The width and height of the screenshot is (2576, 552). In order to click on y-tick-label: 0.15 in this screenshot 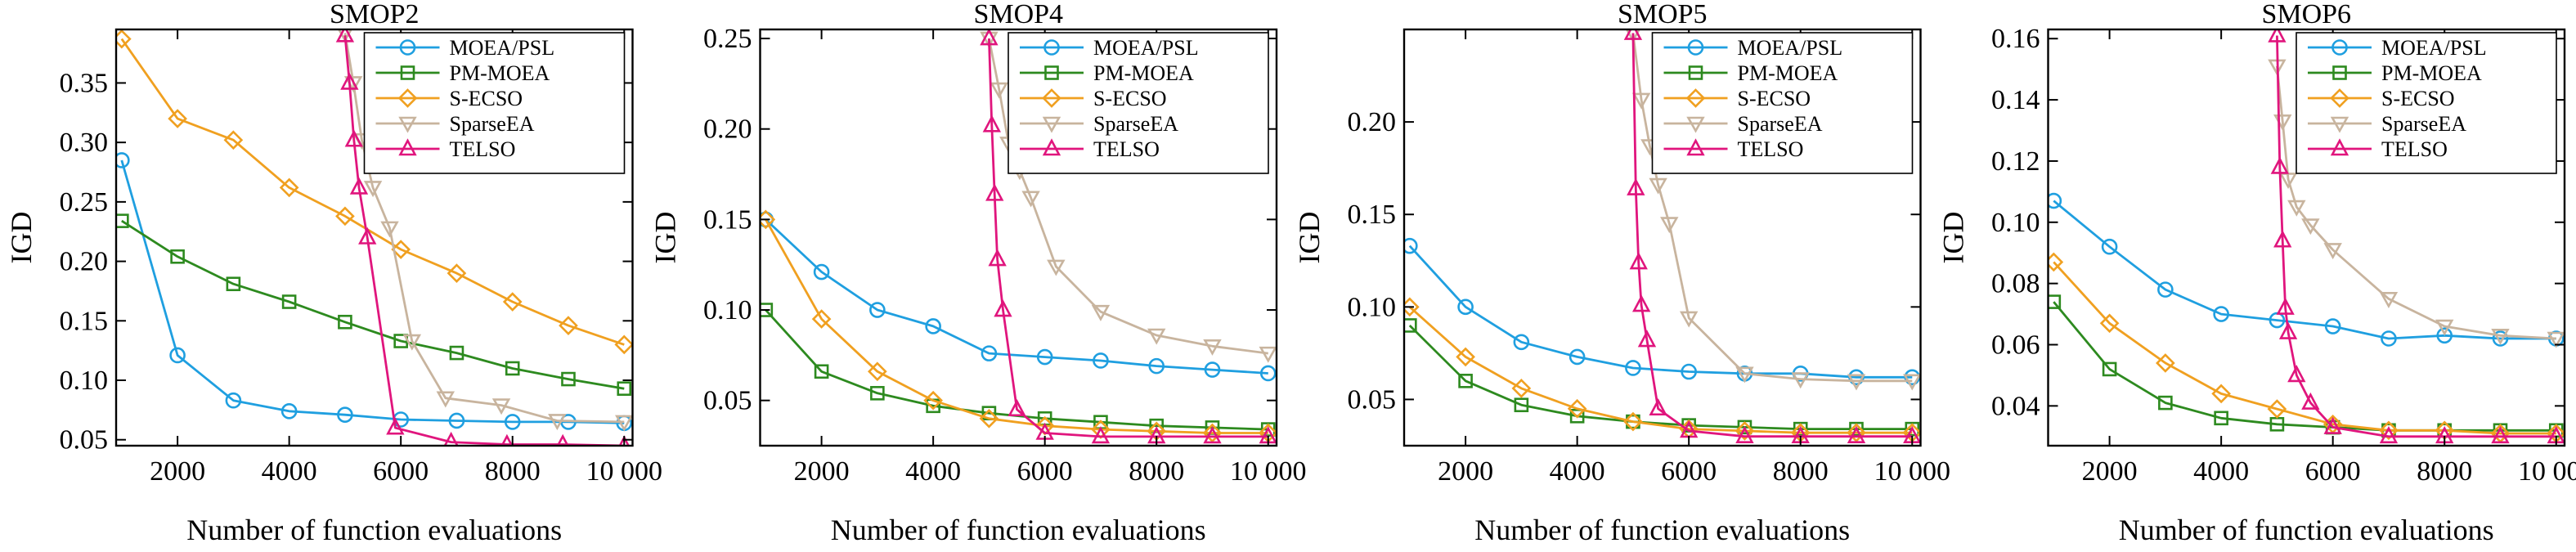, I will do `click(85, 321)`.